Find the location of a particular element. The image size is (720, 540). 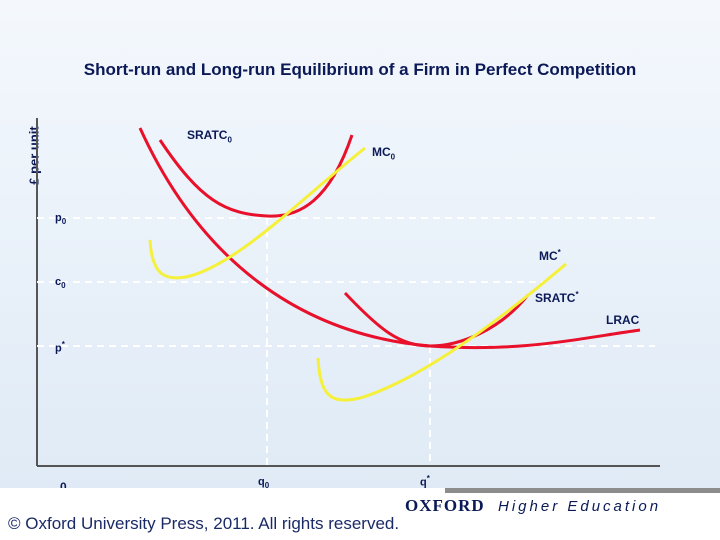

qstar-tick-label: q* is located at coordinates (425, 481).